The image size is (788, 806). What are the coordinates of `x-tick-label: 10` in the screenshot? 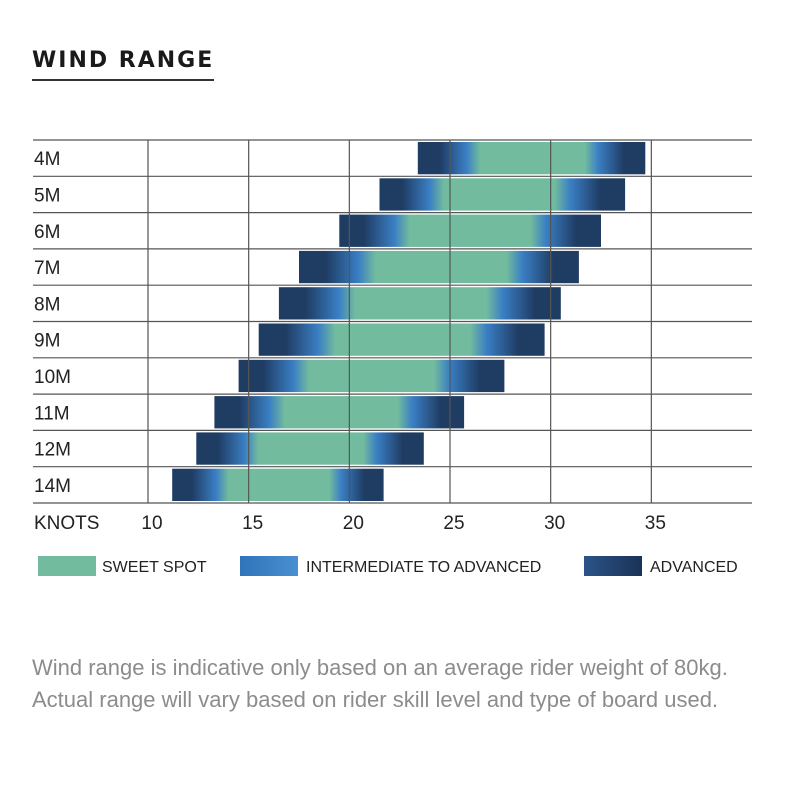 It's located at (151, 523).